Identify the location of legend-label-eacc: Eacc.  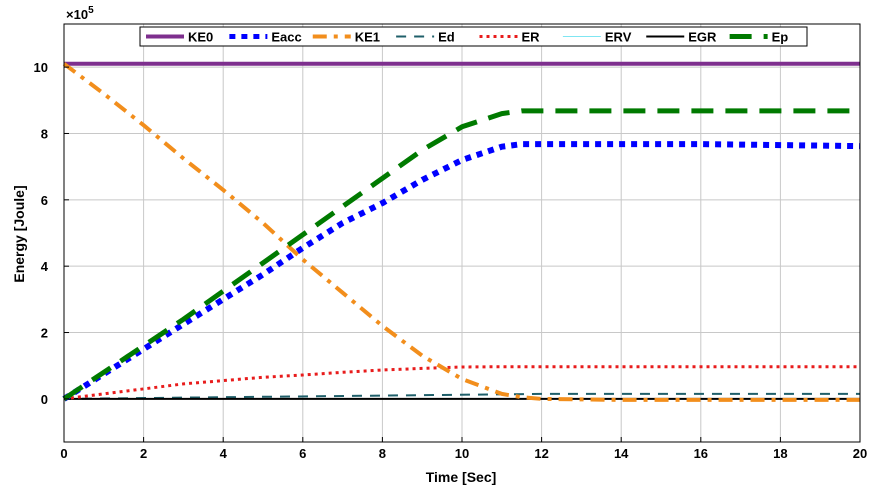
(286, 37).